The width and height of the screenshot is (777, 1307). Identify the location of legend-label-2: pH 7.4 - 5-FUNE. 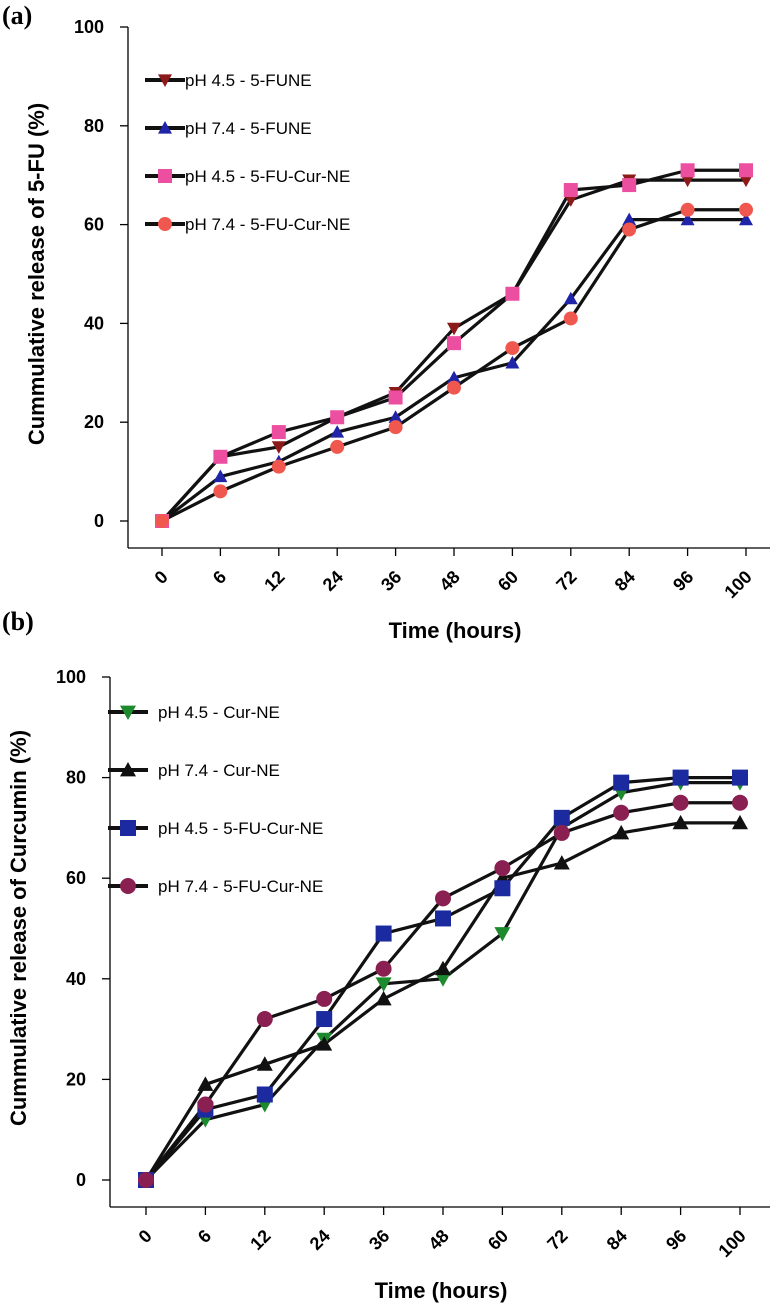
(248, 128).